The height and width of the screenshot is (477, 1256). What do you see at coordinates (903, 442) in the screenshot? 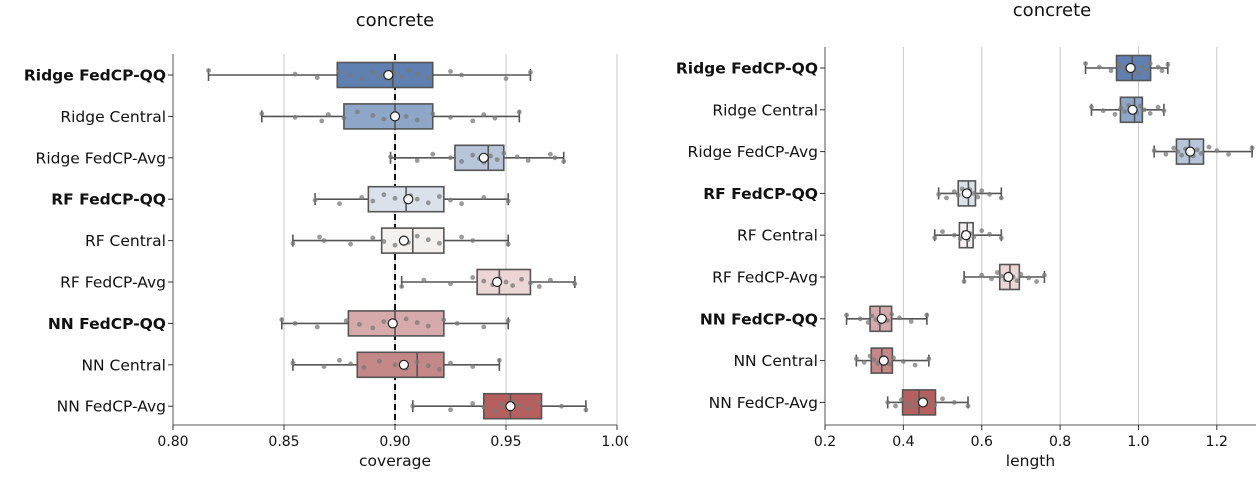
I see `x-tick-label: 0.4` at bounding box center [903, 442].